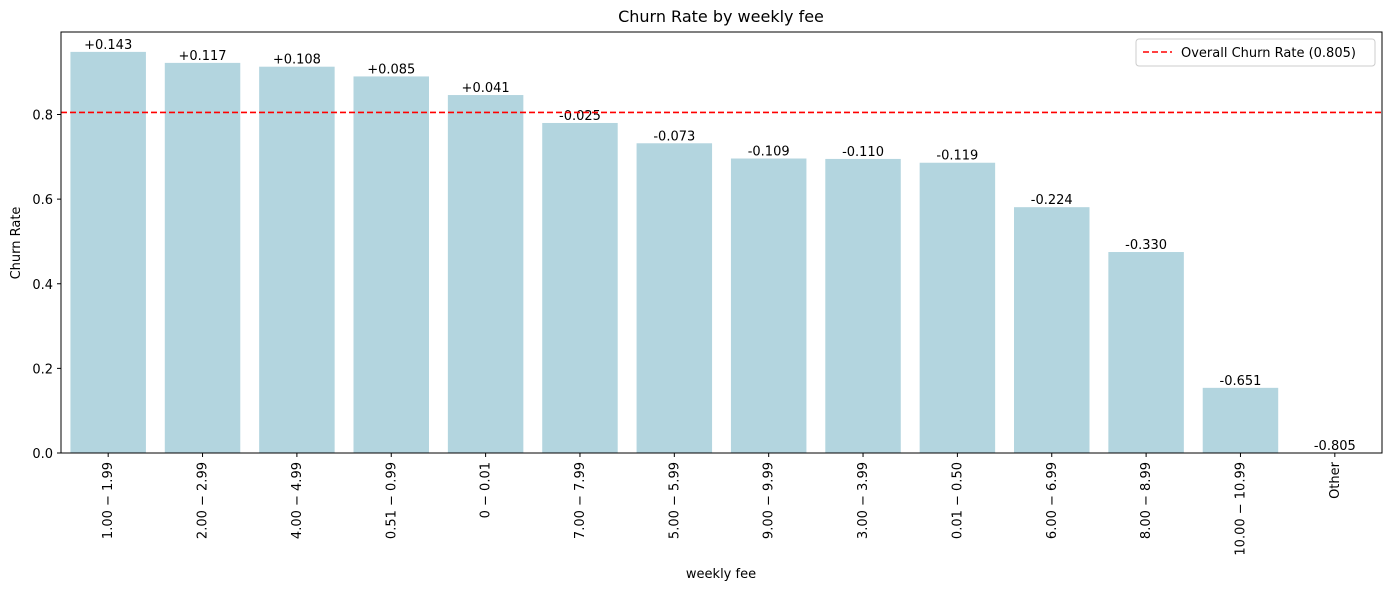 This screenshot has height=590, width=1389. Describe the element at coordinates (297, 500) in the screenshot. I see `x-tick-label: 4.00 − 4.99` at that location.